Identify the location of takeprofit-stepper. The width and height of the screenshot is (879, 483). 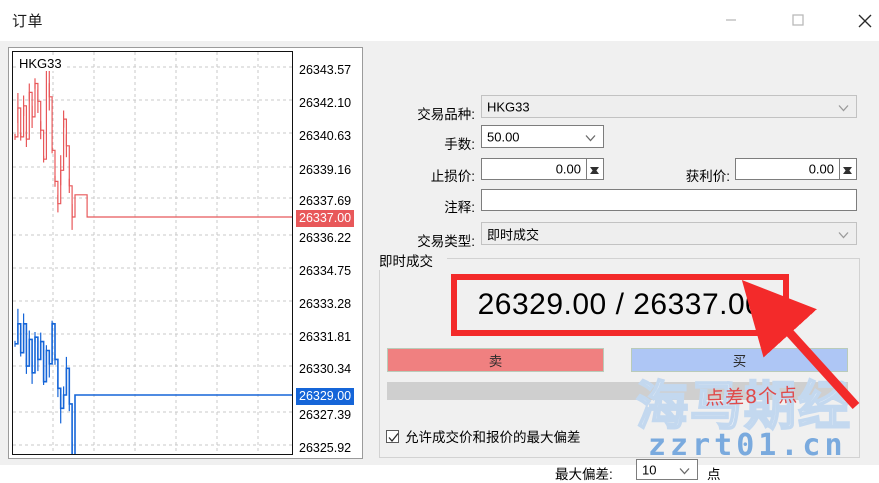
(847, 169).